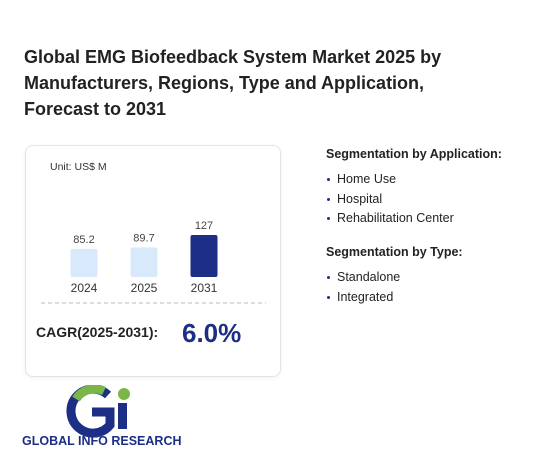 Image resolution: width=560 pixels, height=469 pixels. I want to click on x-tick-label: 2031, so click(204, 288).